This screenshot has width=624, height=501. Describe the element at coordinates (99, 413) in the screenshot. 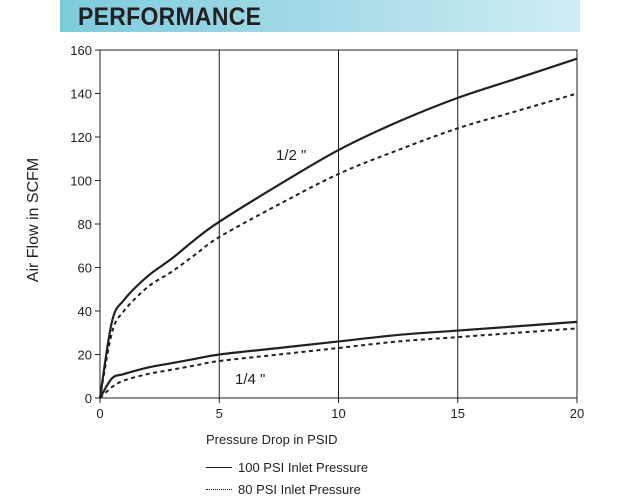

I see `x-tick-label: 0` at that location.